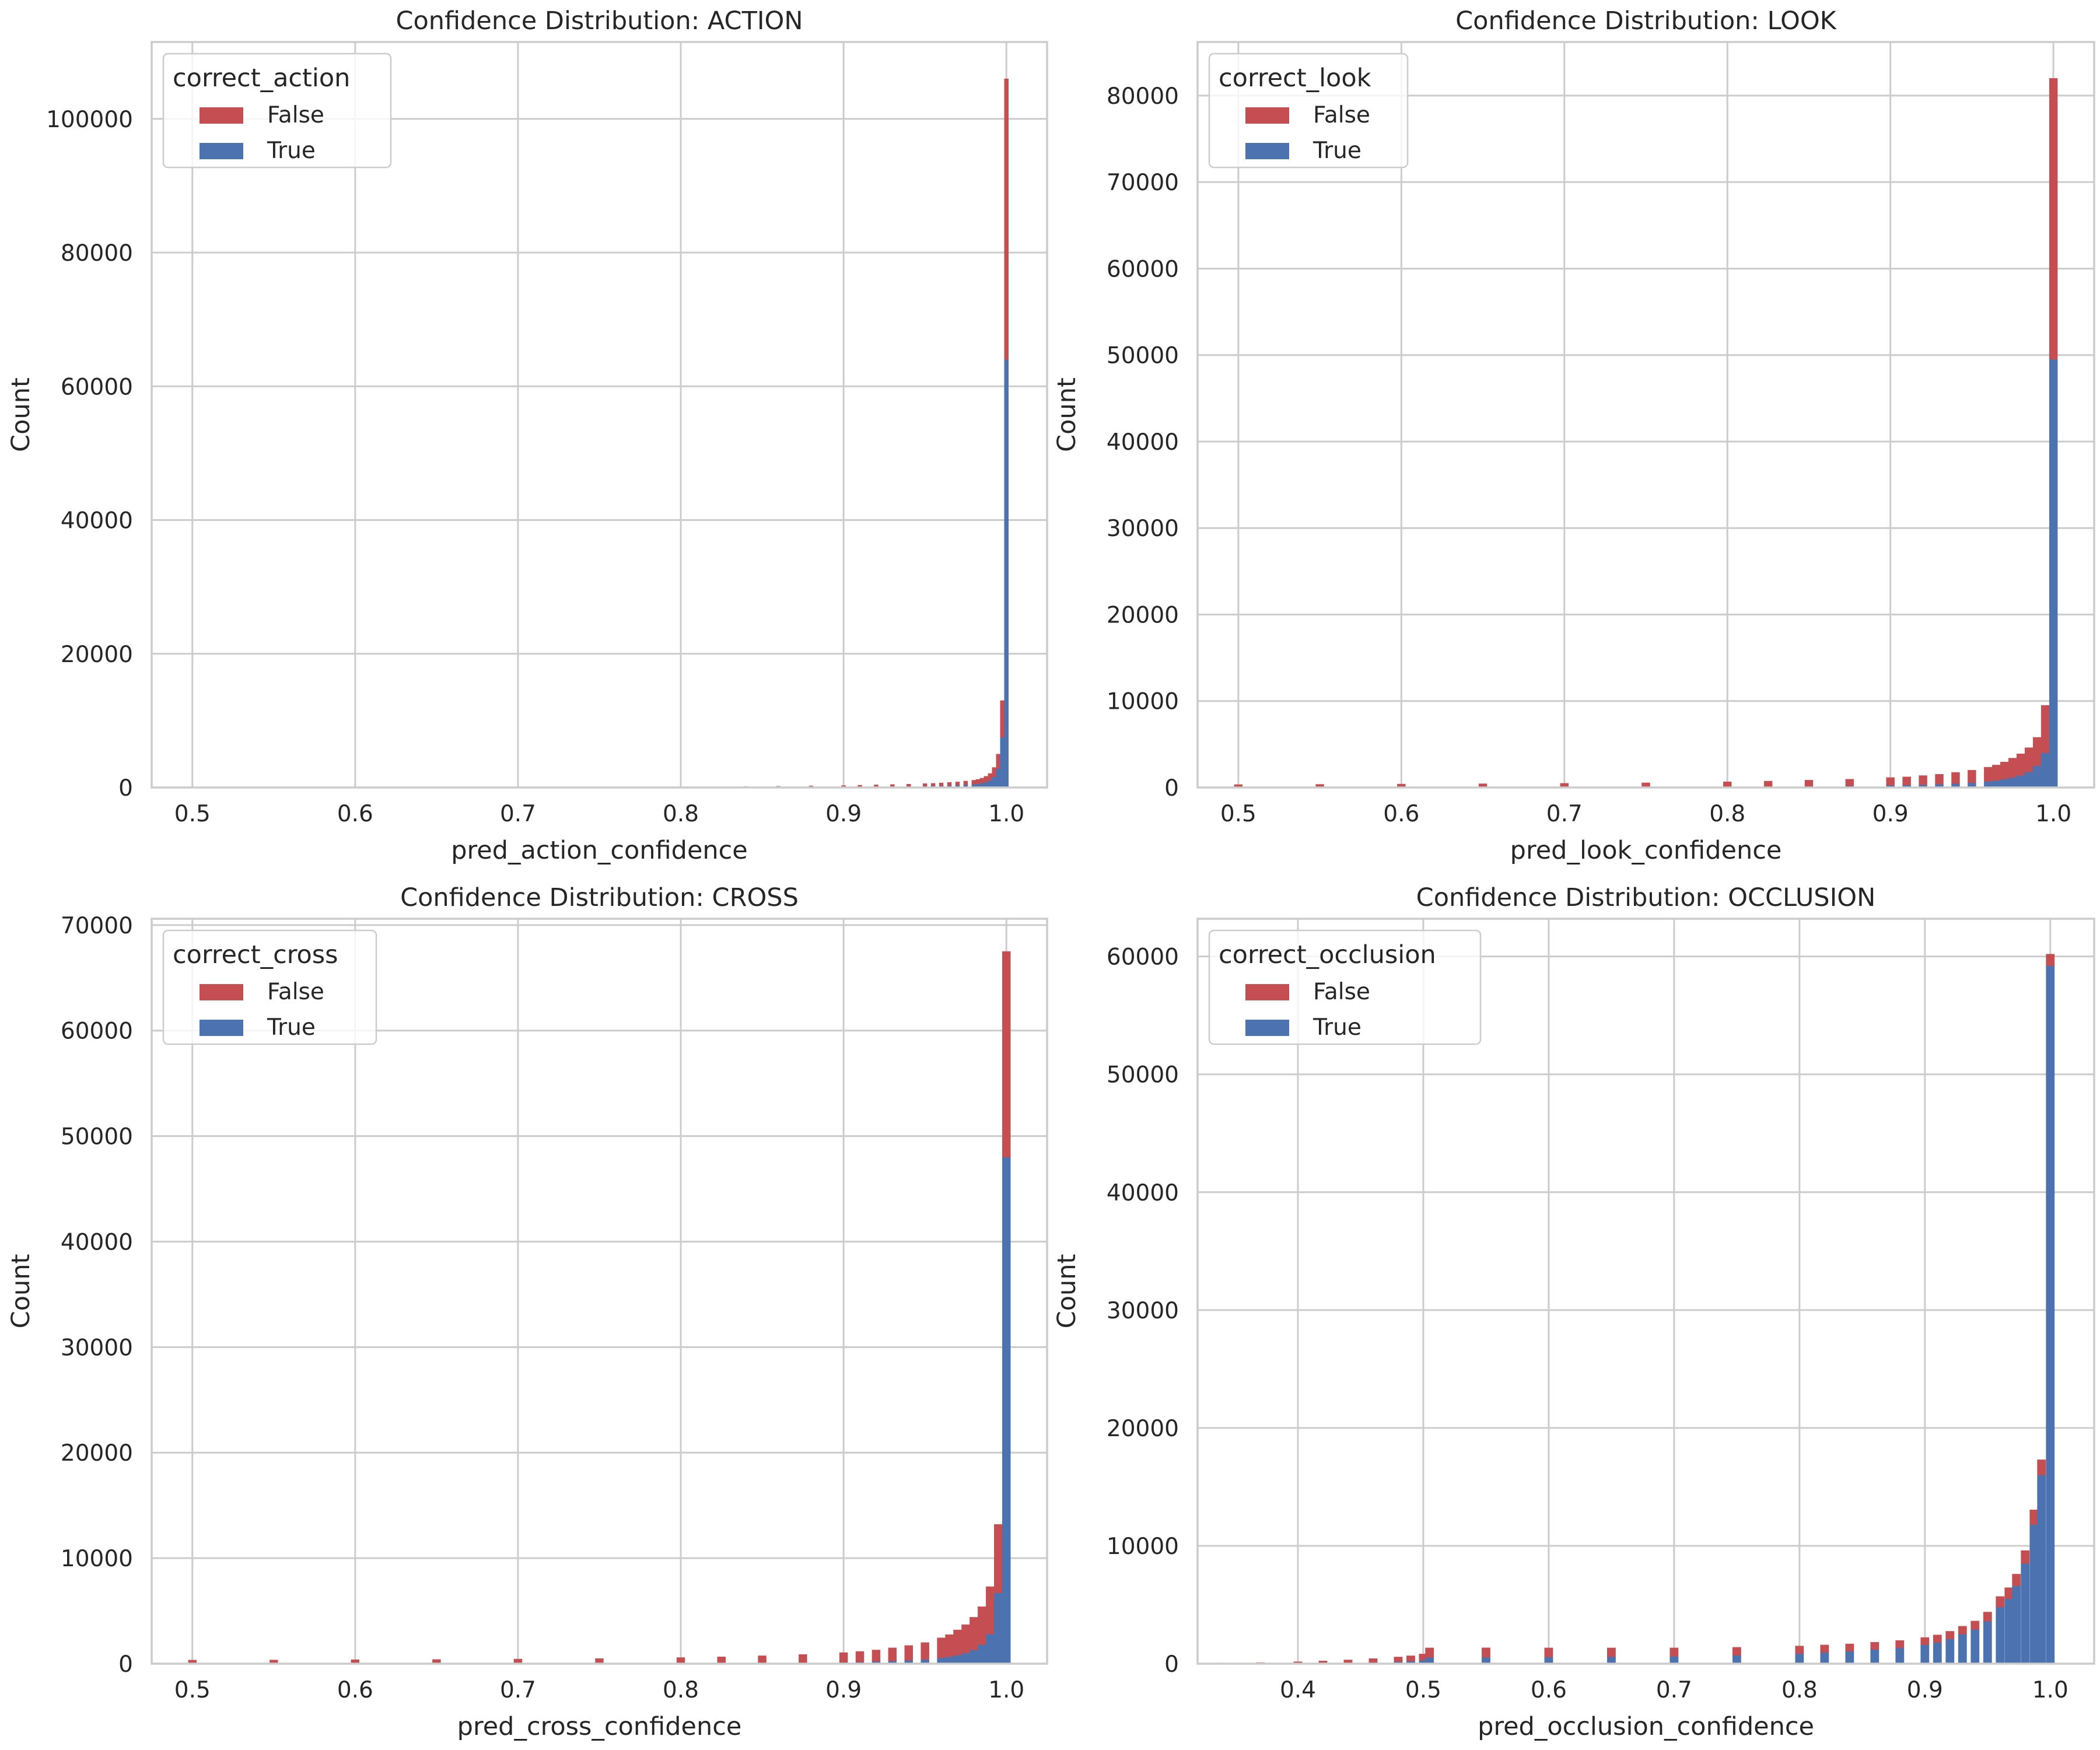 Image resolution: width=2100 pixels, height=1750 pixels. What do you see at coordinates (1143, 356) in the screenshot?
I see `y-tick-label: 50000` at bounding box center [1143, 356].